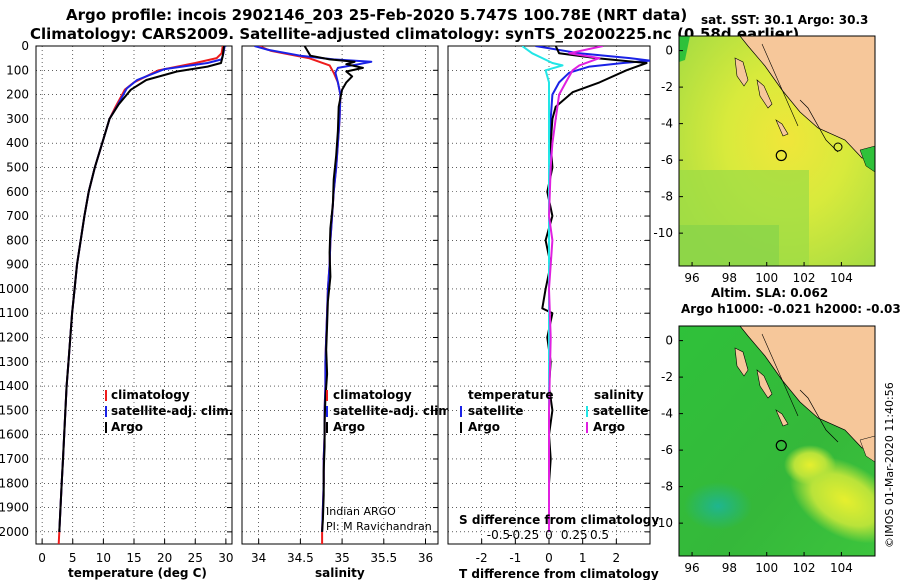  What do you see at coordinates (587, 411) in the screenshot?
I see `legend-swatch-s-satellite` at bounding box center [587, 411].